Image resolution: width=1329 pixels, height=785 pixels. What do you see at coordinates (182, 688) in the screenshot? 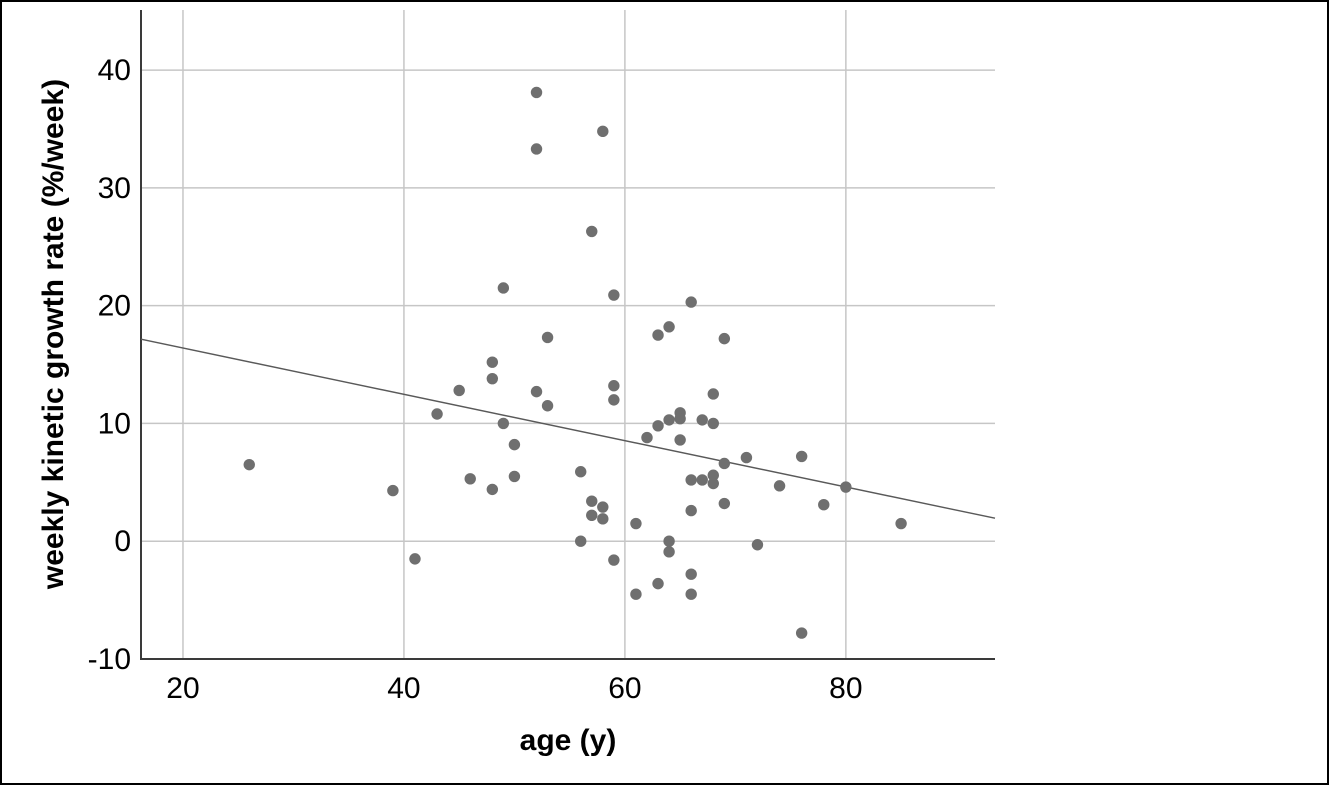
I see `x-tick-label: 20` at bounding box center [182, 688].